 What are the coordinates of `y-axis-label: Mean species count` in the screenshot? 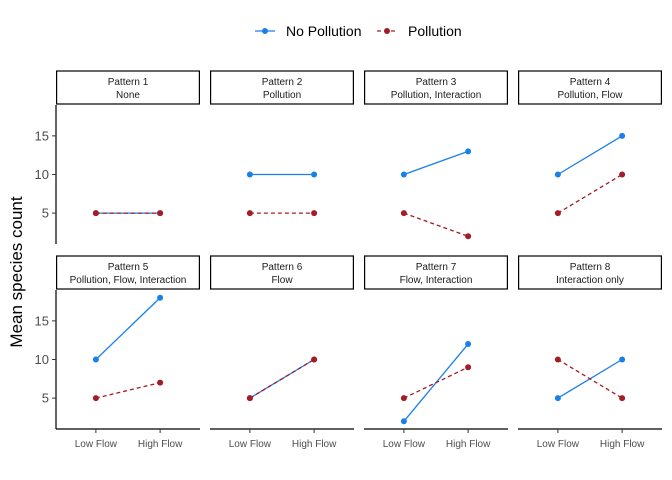 It's located at (16, 271).